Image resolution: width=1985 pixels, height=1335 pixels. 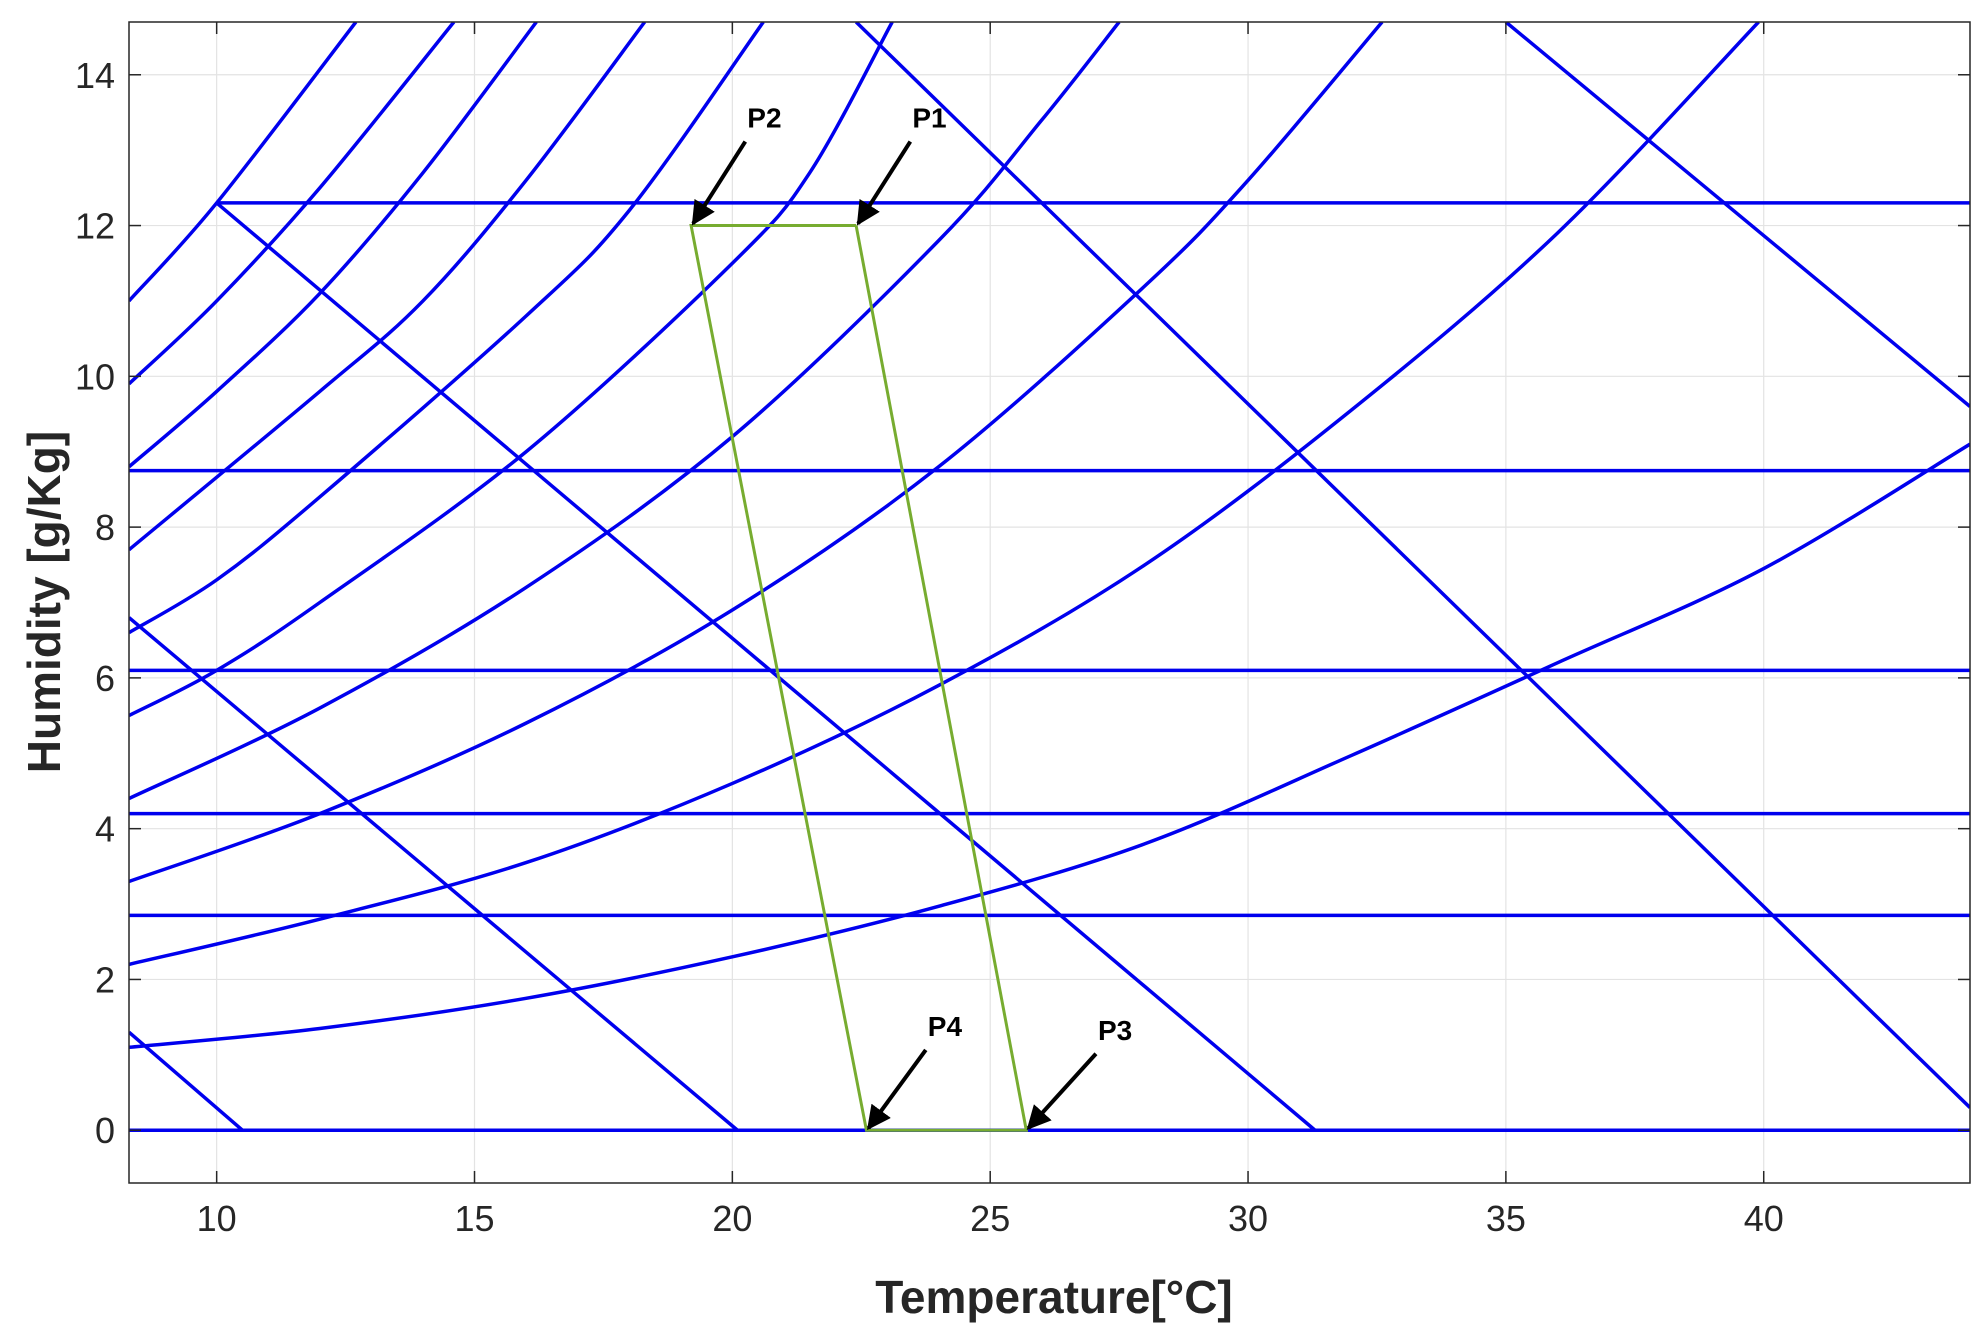 I want to click on y-tick-label: 12, so click(x=95, y=226).